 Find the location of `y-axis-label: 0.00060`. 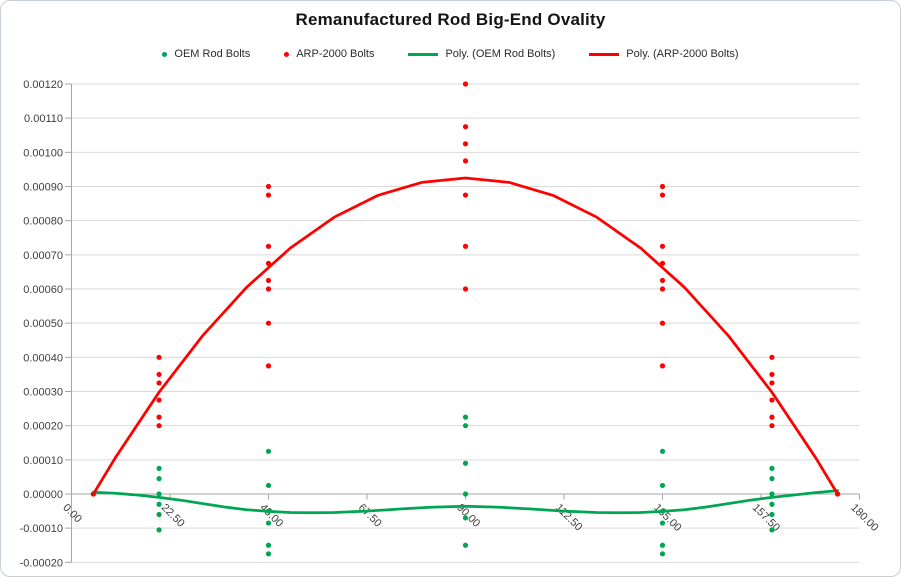

y-axis-label: 0.00060 is located at coordinates (43, 290).